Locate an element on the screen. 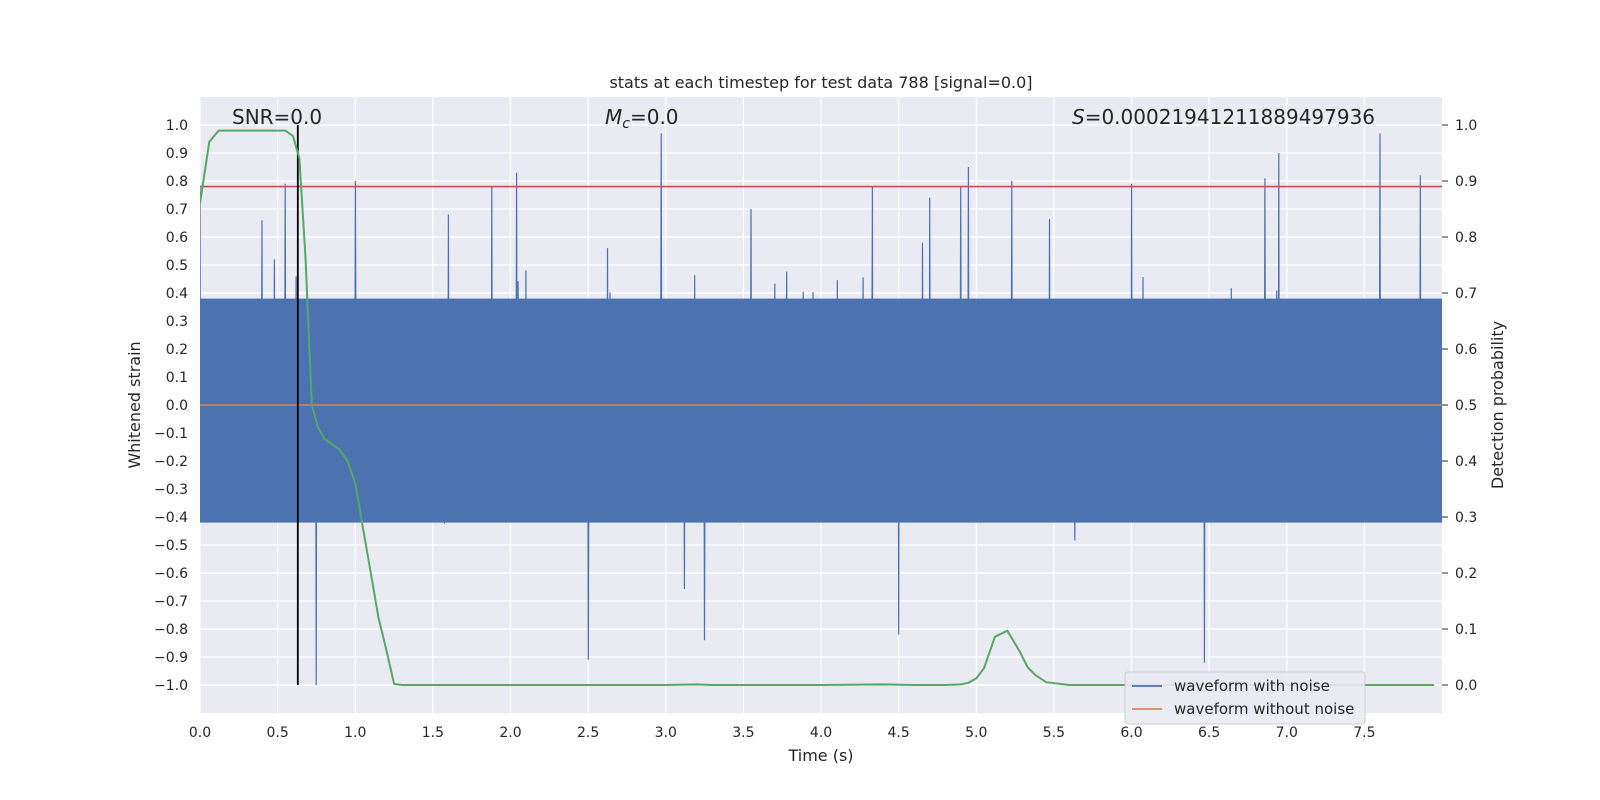  legend-label-clean: waveform without noise is located at coordinates (1264, 709).